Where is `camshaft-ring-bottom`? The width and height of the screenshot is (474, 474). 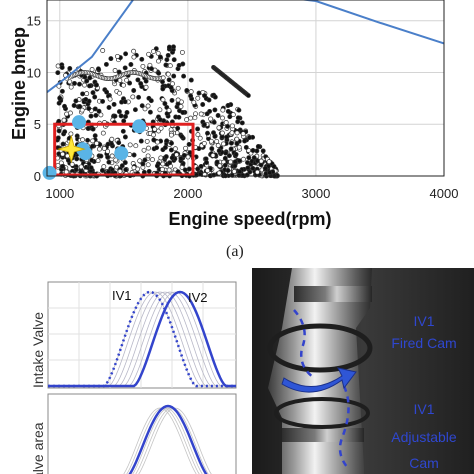
camshaft-ring-bottom is located at coordinates (323, 435).